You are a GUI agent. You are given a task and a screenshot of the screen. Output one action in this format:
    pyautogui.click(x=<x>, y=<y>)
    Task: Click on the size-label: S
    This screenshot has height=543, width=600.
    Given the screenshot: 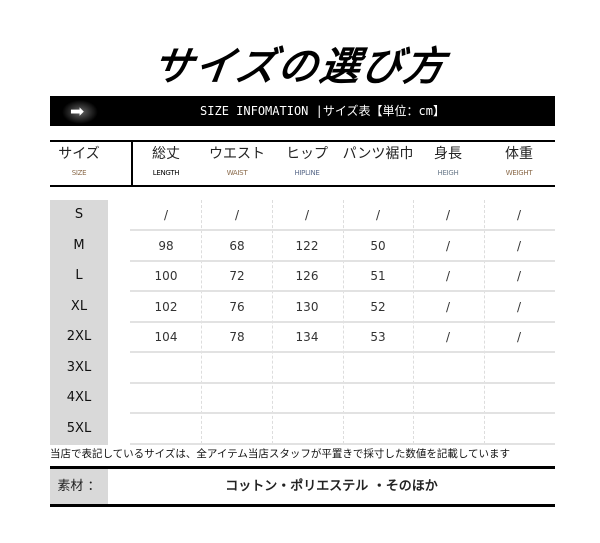 What is the action you would take?
    pyautogui.click(x=79, y=214)
    